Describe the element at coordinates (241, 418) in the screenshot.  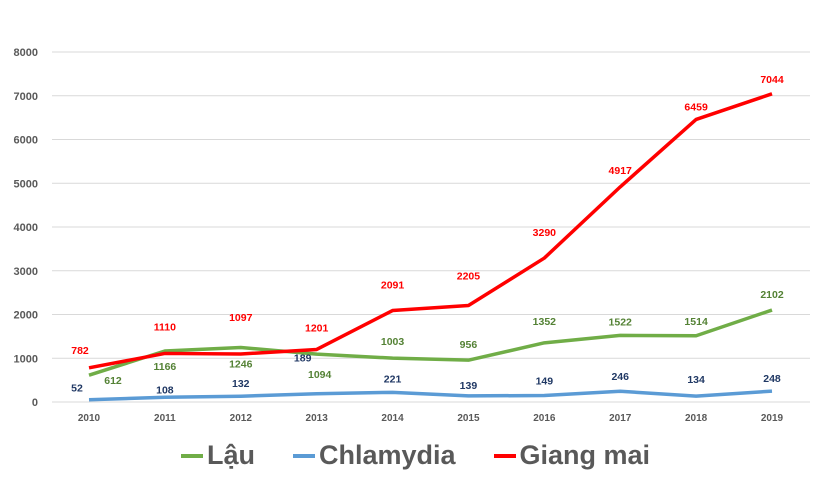
I see `x-tick-label: 2012` at that location.